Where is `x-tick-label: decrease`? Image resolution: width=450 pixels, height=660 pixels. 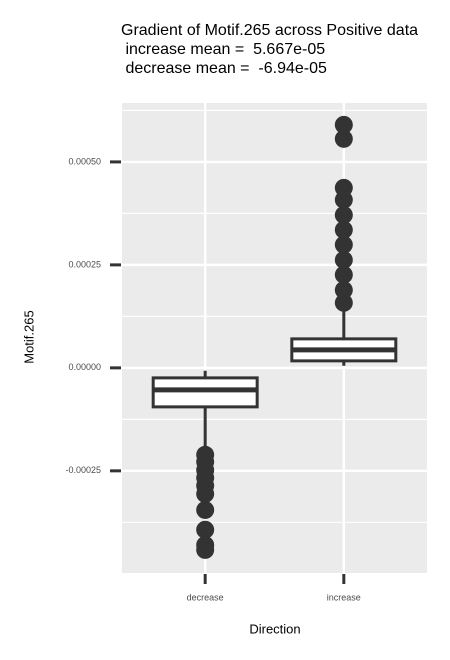
x-tick-label: decrease is located at coordinates (205, 597).